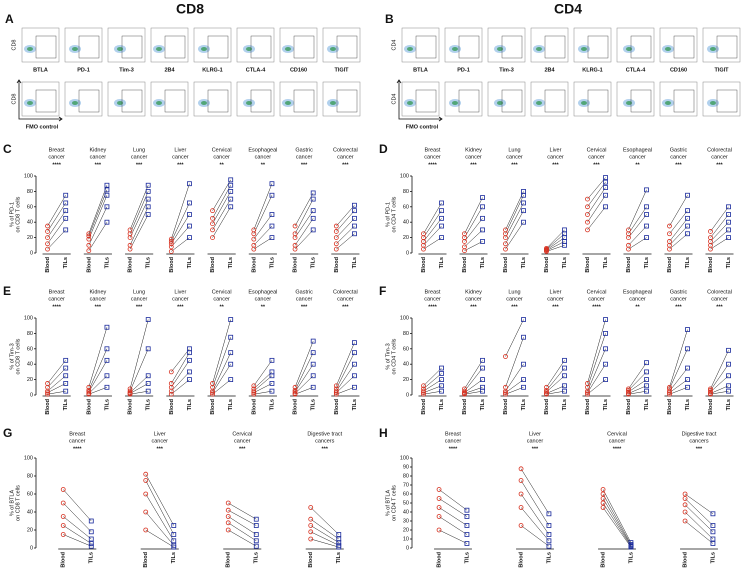 This screenshot has width=747, height=568. I want to click on y-axis-label: on CD4 T cells, so click(394, 356).